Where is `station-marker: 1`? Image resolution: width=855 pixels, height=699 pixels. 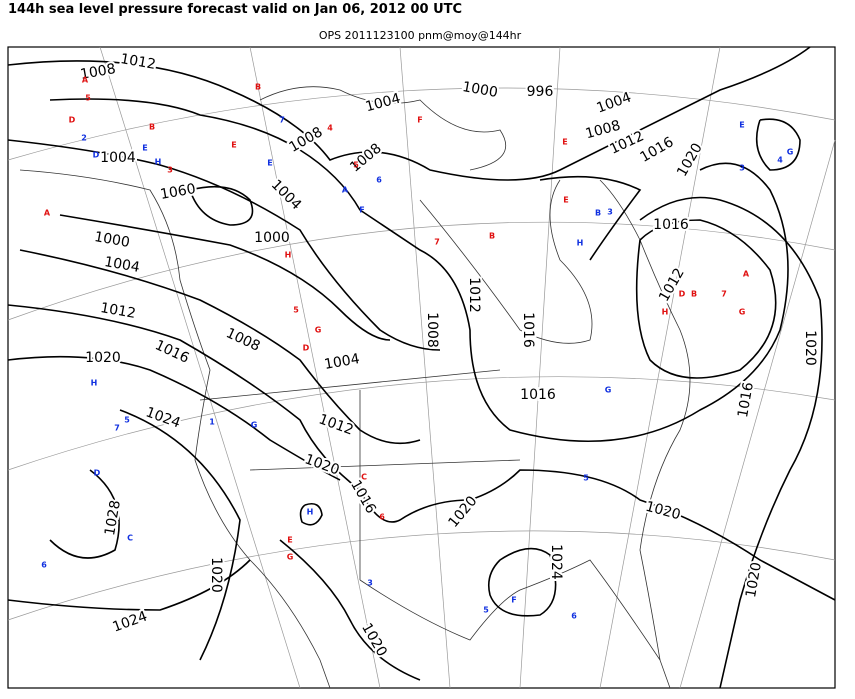
station-marker: 1 is located at coordinates (212, 422).